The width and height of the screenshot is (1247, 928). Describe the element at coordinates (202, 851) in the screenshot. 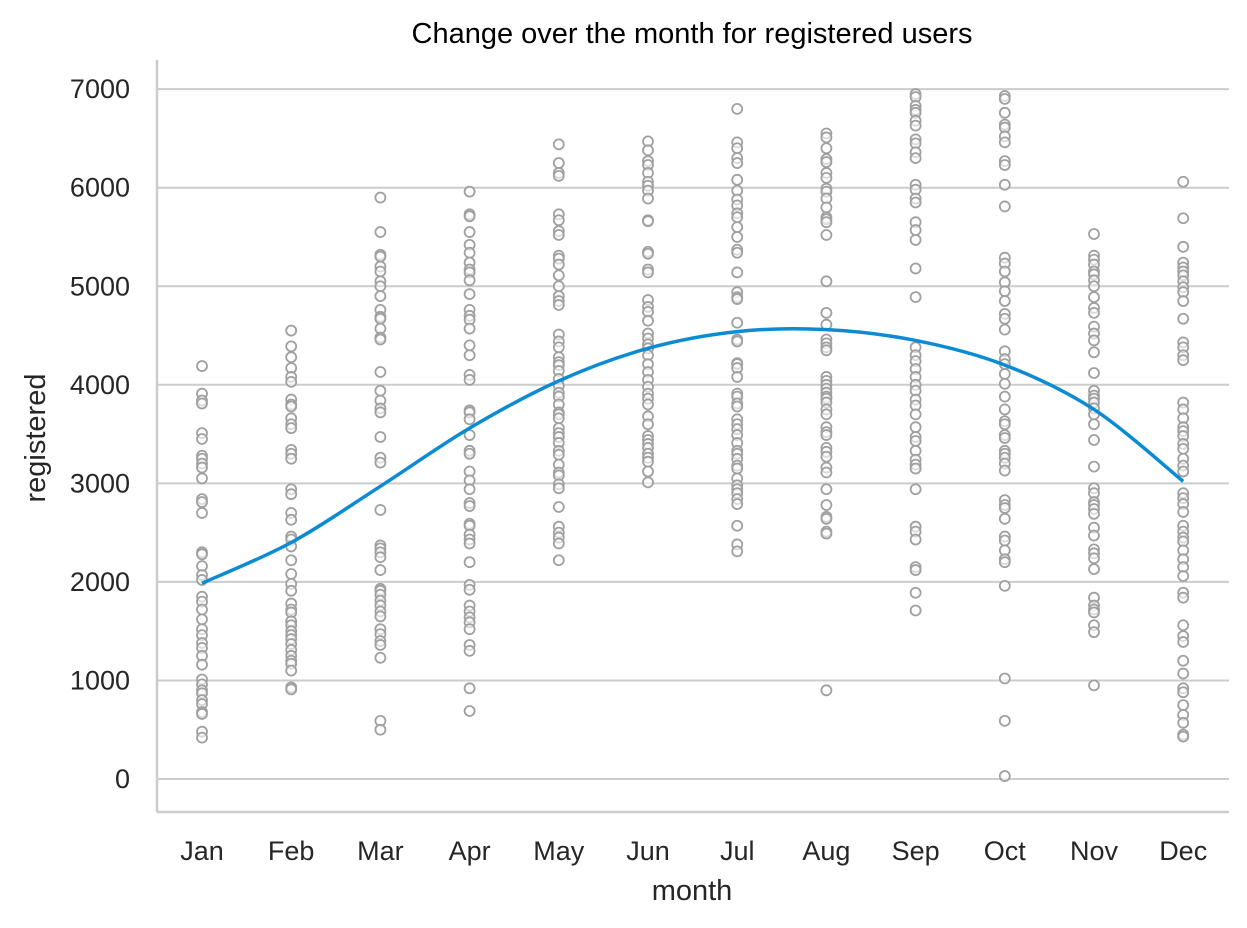

I see `x-tick-label-jan: Jan` at that location.